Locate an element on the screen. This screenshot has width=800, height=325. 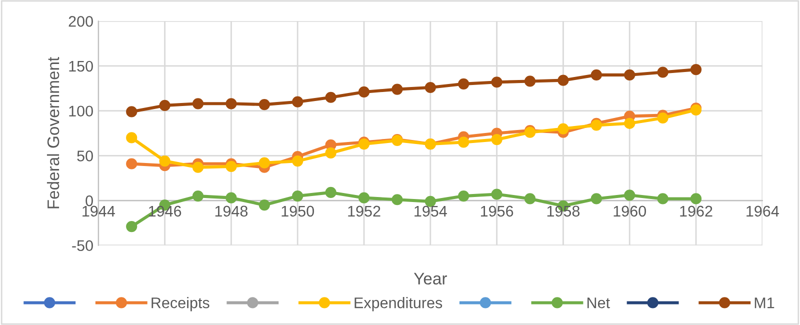
y-tick-label: 100 is located at coordinates (81, 111).